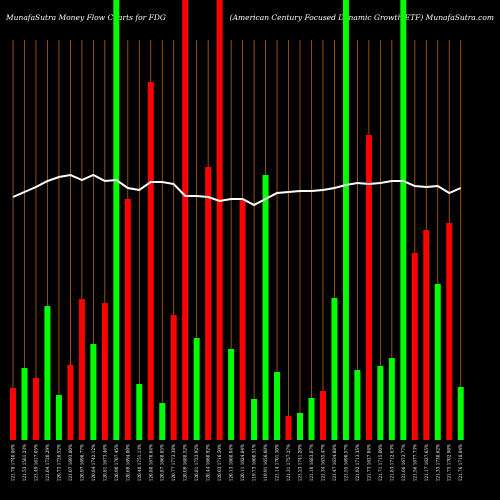  Describe the element at coordinates (254, 462) in the screenshot. I see `x-tick-label: 119.73 1600.51%` at that location.